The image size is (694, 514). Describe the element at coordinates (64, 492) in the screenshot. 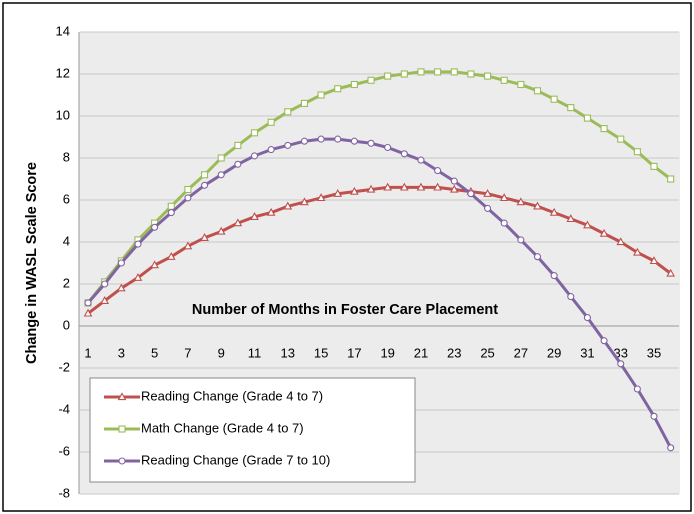

I see `y-tick-label: -8` at that location.